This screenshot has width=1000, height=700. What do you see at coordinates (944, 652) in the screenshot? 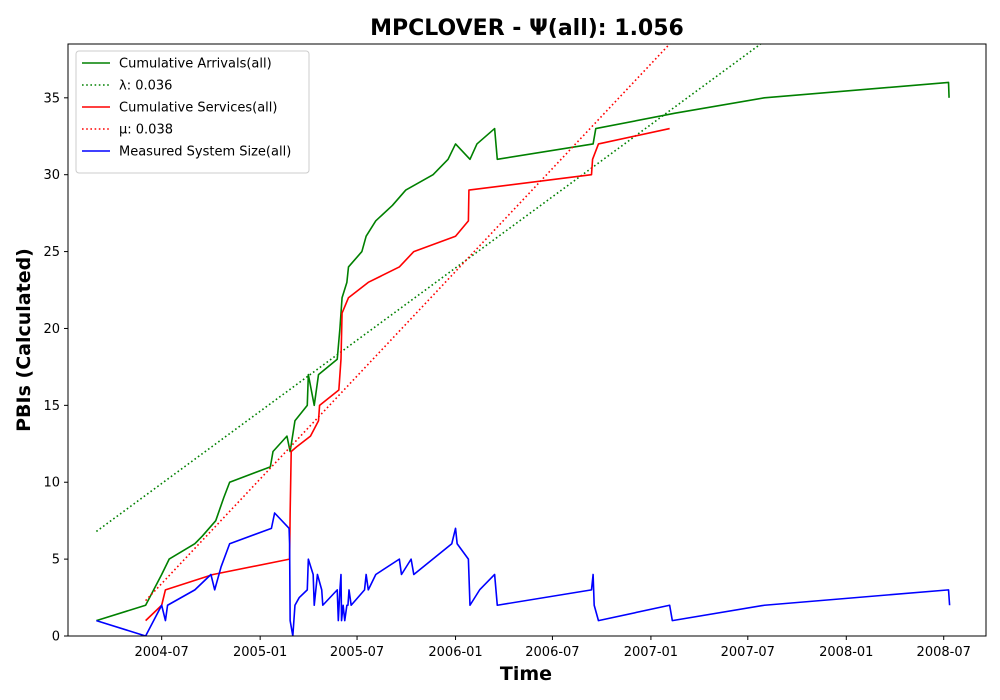
I see `x-tick-label: 2008-07` at bounding box center [944, 652].